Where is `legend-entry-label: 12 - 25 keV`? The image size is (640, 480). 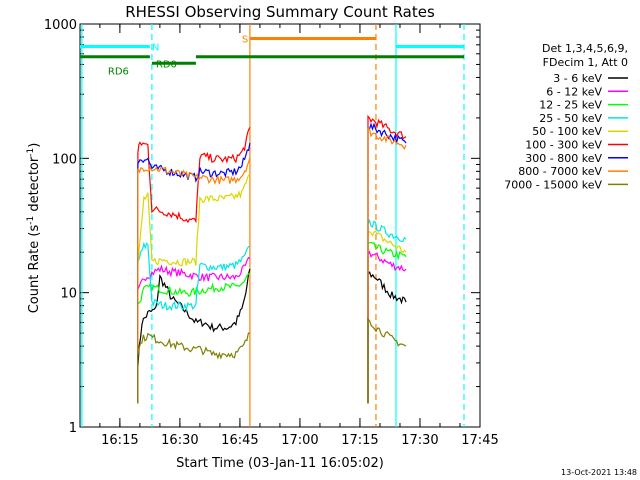 legend-entry-label: 12 - 25 keV is located at coordinates (570, 105).